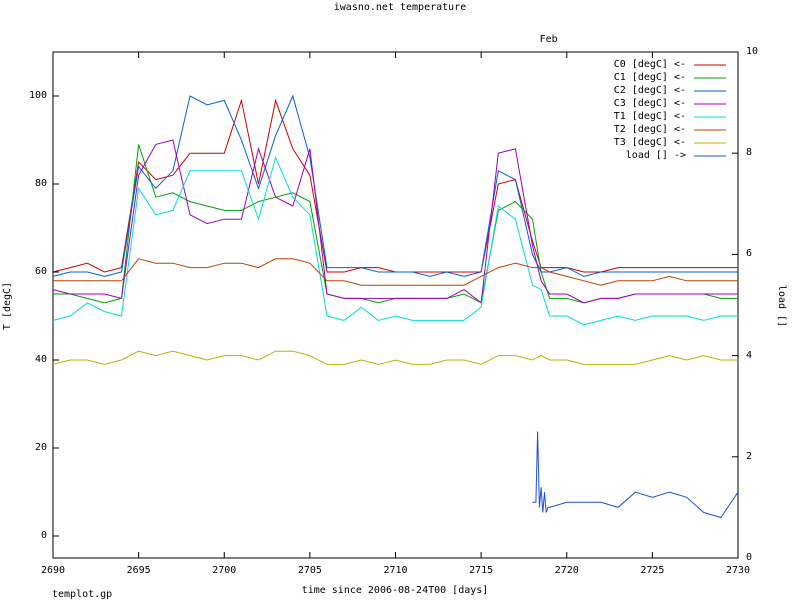 Image resolution: width=800 pixels, height=601 pixels. Describe the element at coordinates (749, 456) in the screenshot. I see `y2-tick-label: 2` at that location.